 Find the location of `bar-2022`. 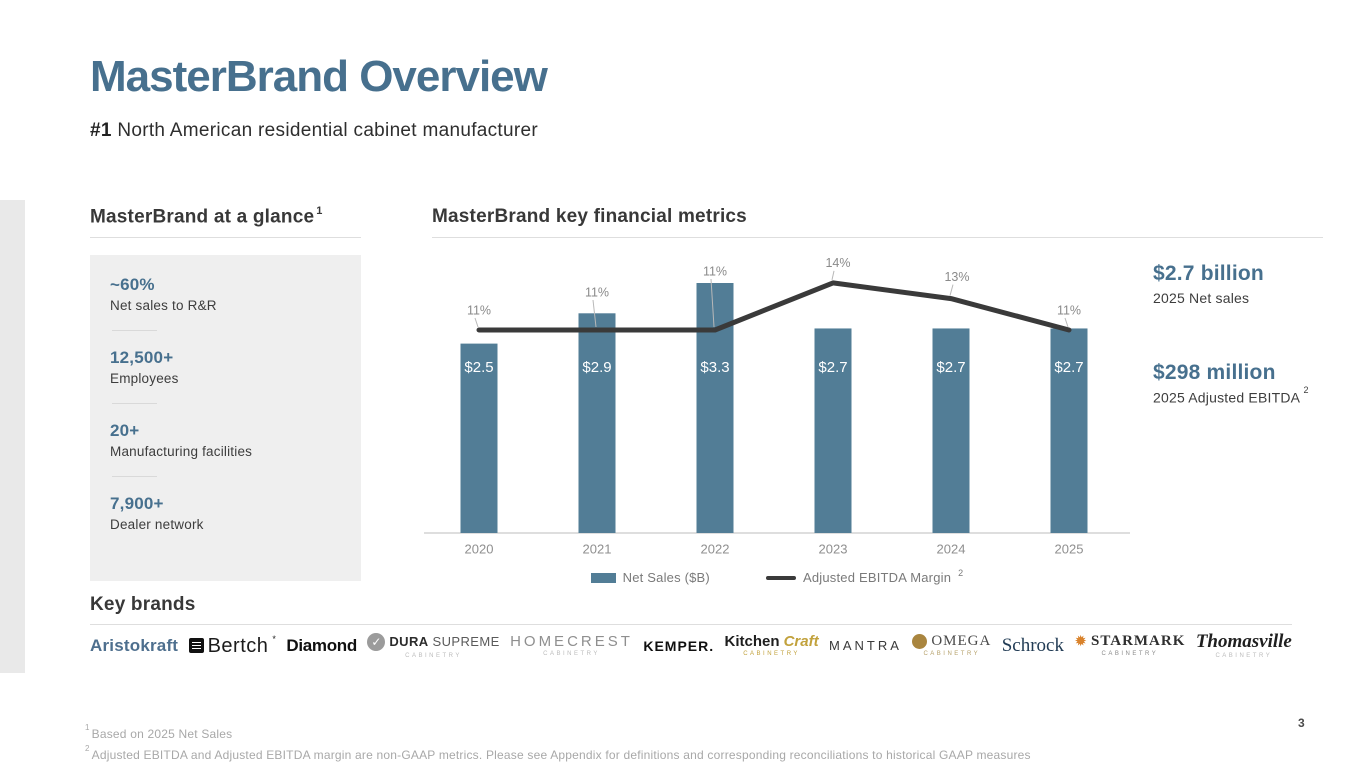

bar-2022 is located at coordinates (715, 408).